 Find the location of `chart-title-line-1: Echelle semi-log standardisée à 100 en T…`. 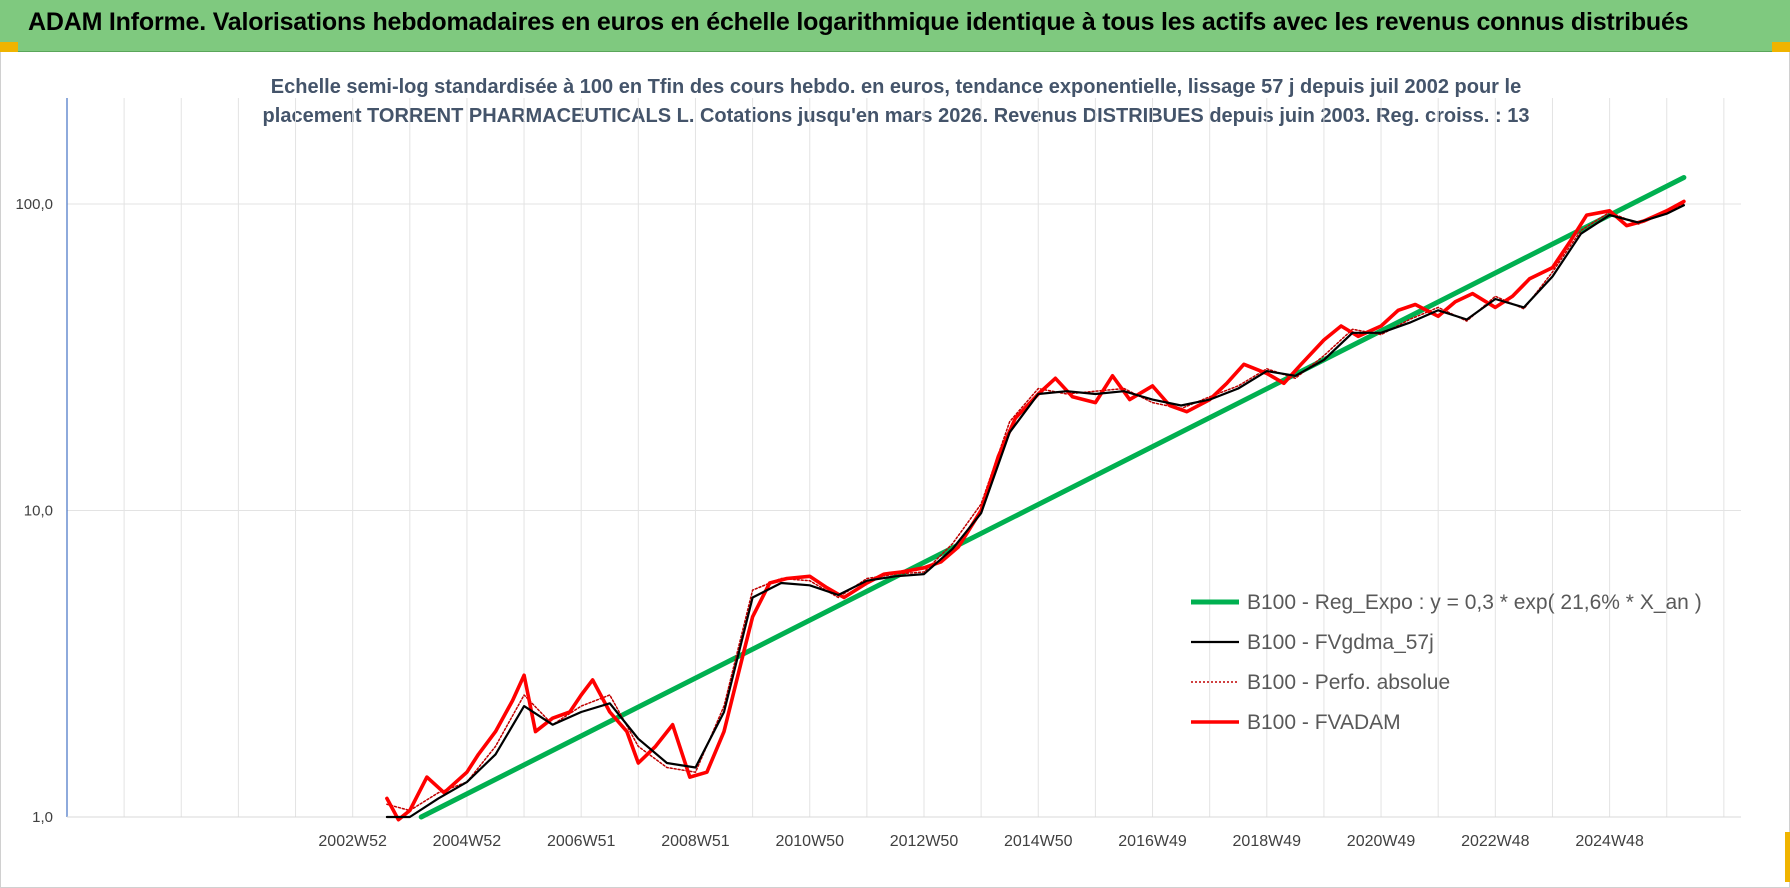

chart-title-line-1: Echelle semi-log standardisée à 100 en T… is located at coordinates (896, 87).